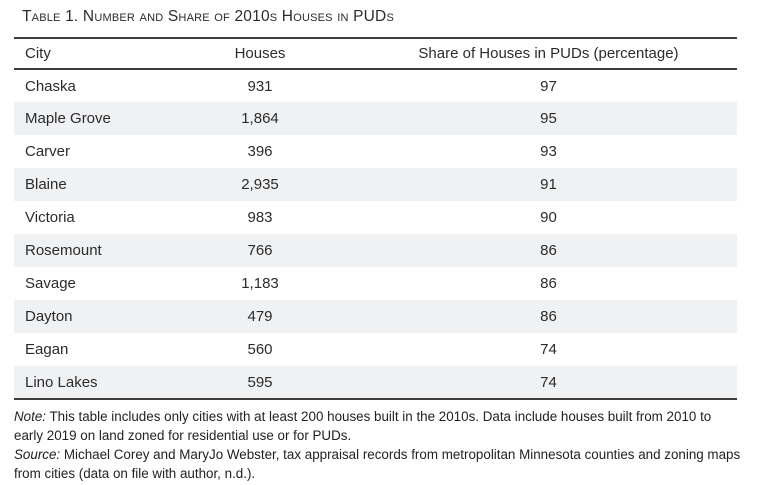 The width and height of the screenshot is (768, 485). I want to click on cell-share: 93, so click(548, 151).